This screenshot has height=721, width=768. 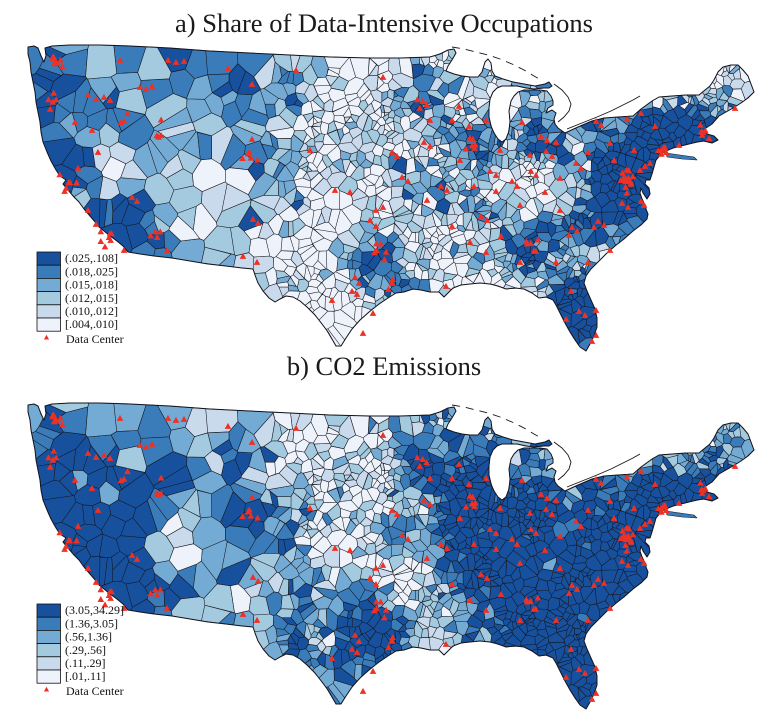 What do you see at coordinates (91, 298) in the screenshot?
I see `svg-text: (.012,.015]` at bounding box center [91, 298].